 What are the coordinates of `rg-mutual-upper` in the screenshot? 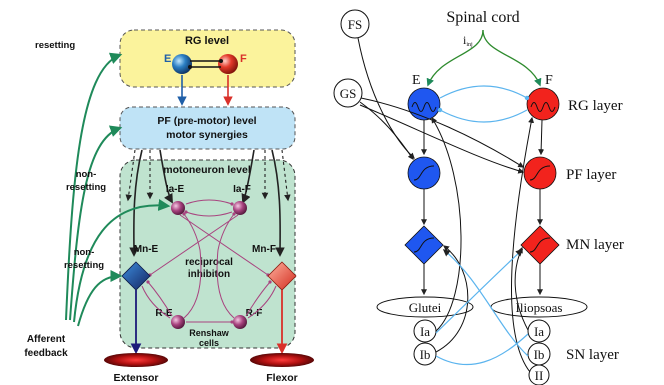 It's located at (483, 92).